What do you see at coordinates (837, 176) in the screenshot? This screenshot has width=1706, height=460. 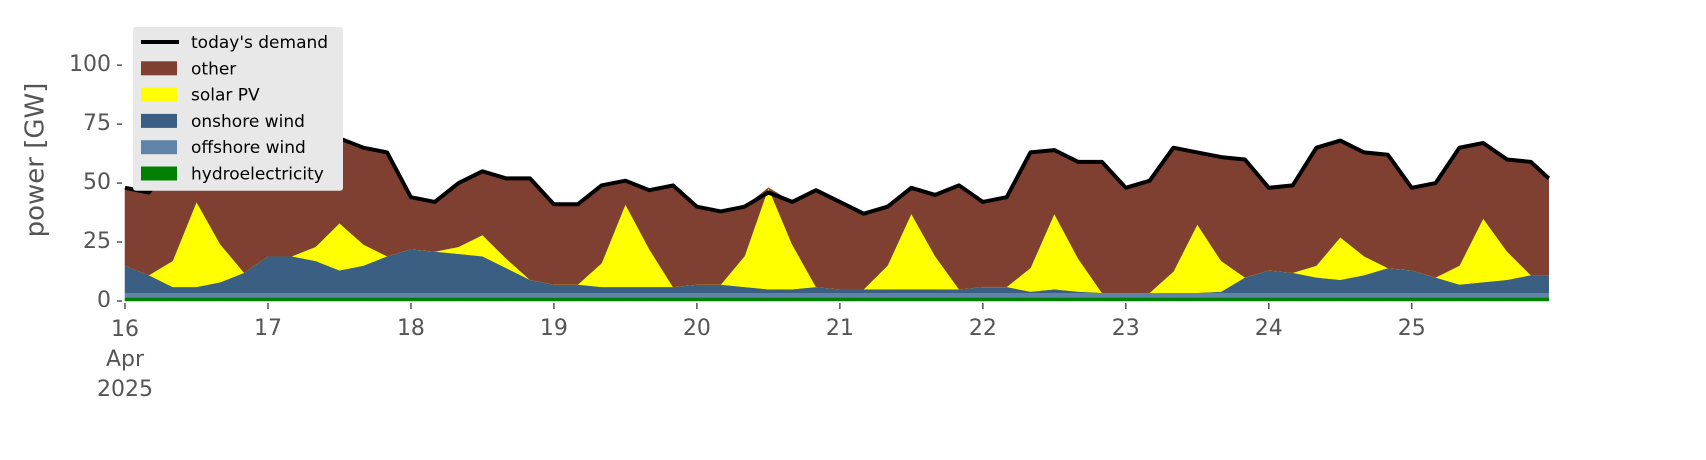 I see `demand-line` at bounding box center [837, 176].